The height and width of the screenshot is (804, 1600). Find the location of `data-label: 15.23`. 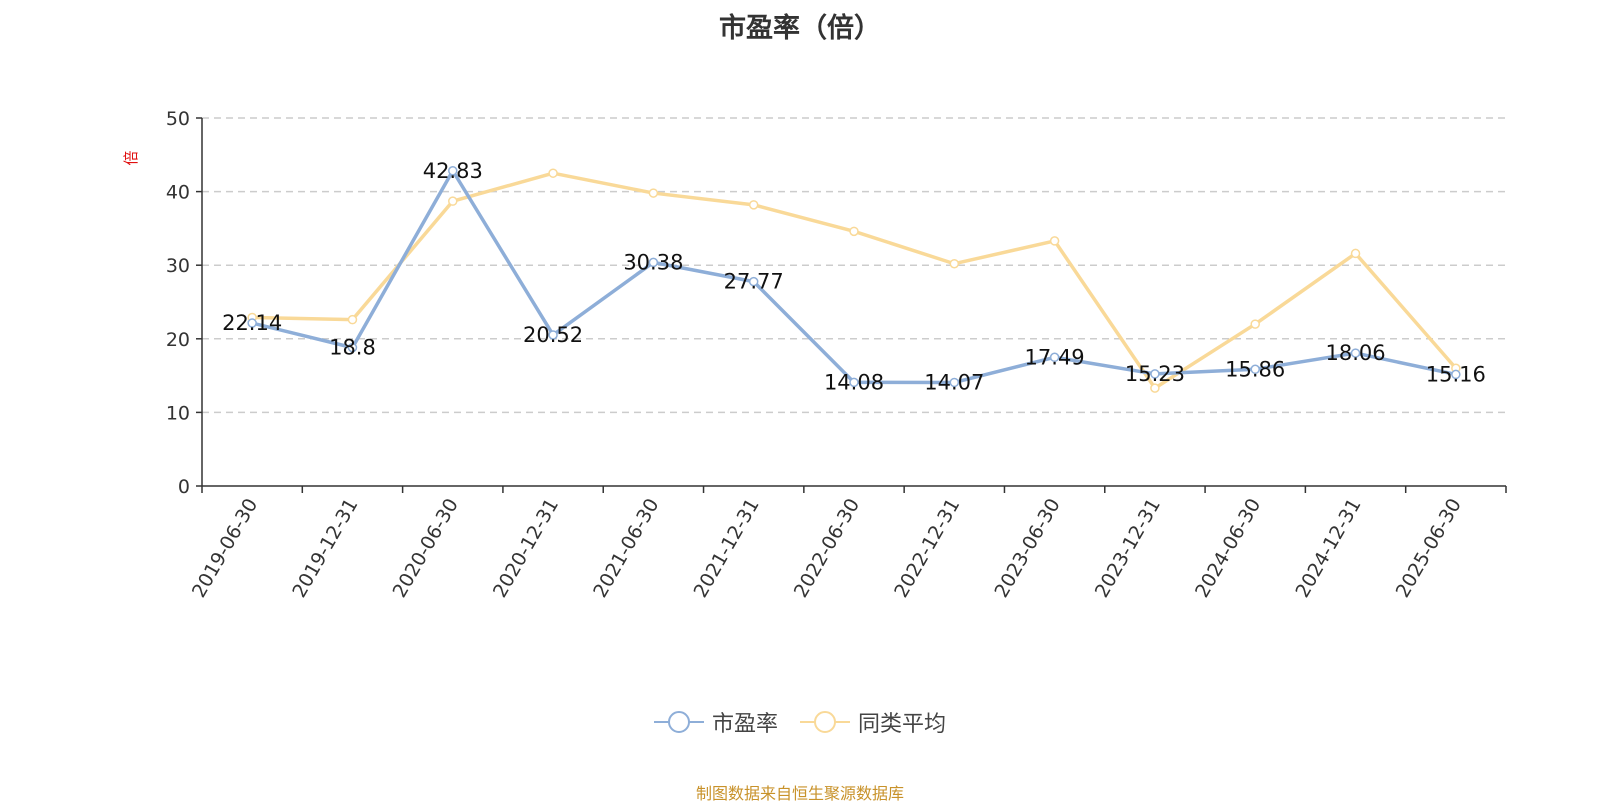

data-label: 15.23 is located at coordinates (1155, 374).